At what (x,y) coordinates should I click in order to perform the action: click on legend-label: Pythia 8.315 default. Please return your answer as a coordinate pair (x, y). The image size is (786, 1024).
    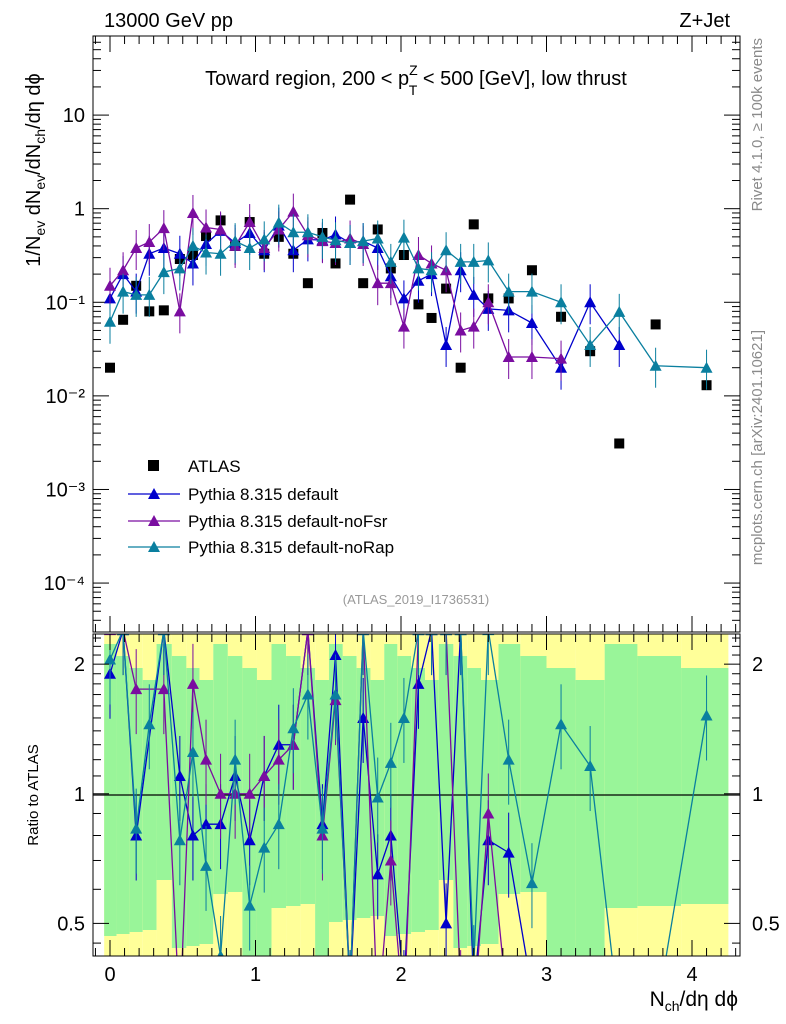
    Looking at the image, I should click on (263, 494).